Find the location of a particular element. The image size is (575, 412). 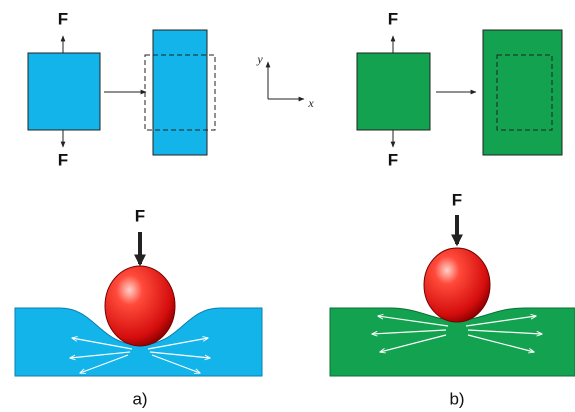

stretched-block is located at coordinates (180, 92).